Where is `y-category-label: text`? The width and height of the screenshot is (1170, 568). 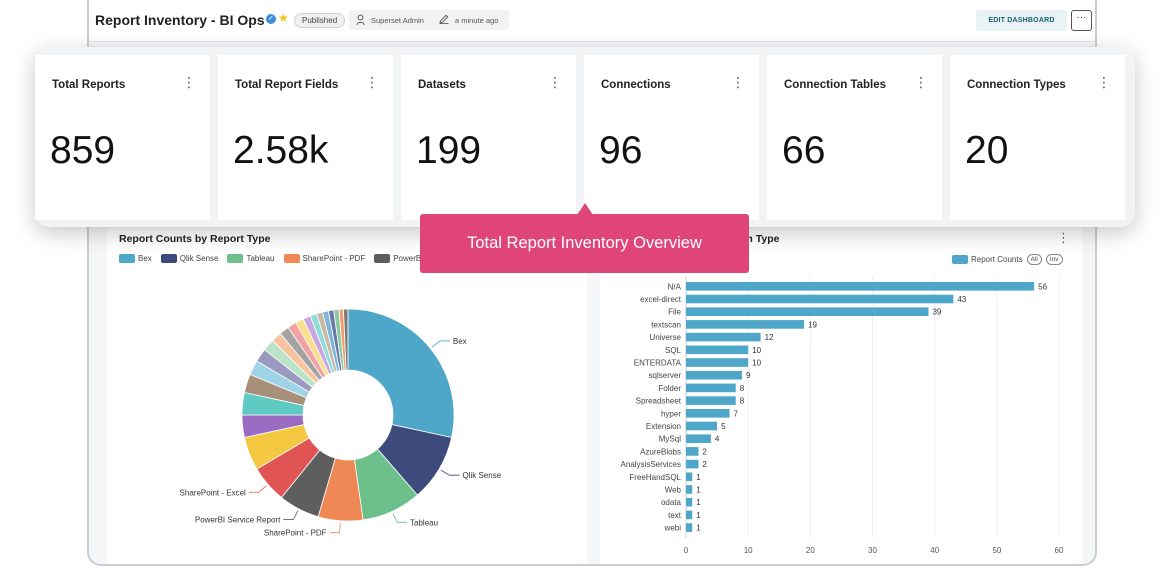 y-category-label: text is located at coordinates (675, 515).